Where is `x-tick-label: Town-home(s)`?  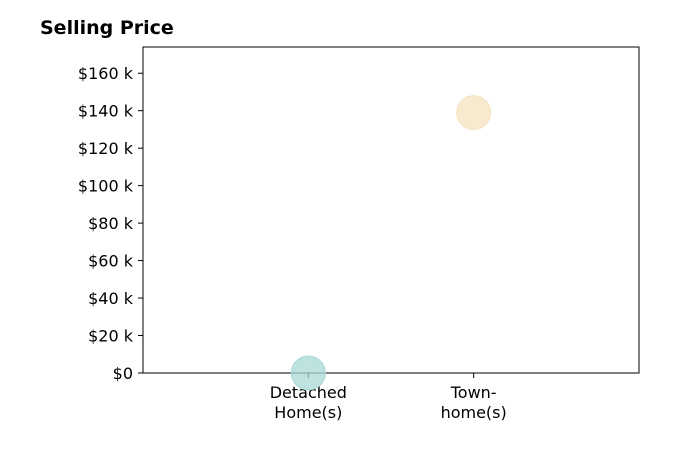
x-tick-label: Town-home(s) is located at coordinates (474, 402).